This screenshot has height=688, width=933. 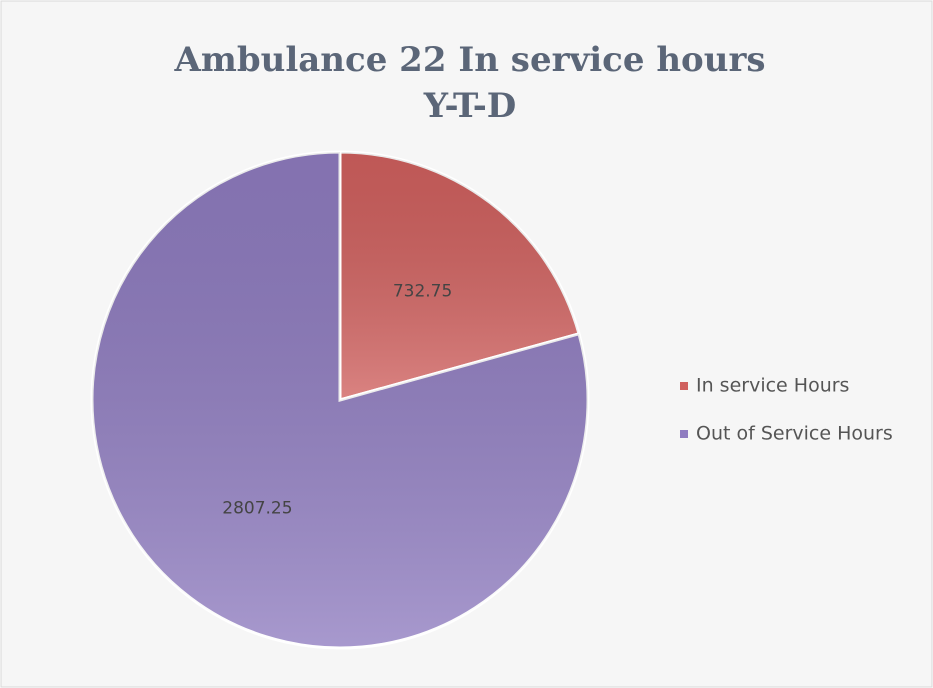 What do you see at coordinates (257, 509) in the screenshot?
I see `data-label: 2807.25` at bounding box center [257, 509].